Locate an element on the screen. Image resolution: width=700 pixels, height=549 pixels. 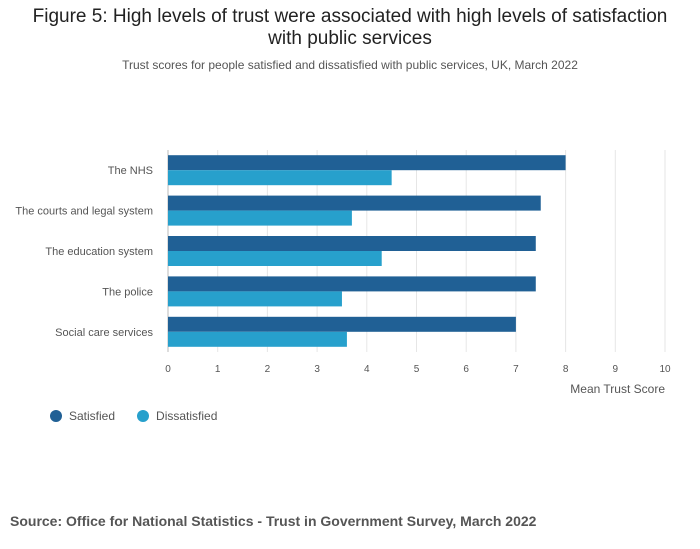
x-tick-label-9: 9 is located at coordinates (616, 369).